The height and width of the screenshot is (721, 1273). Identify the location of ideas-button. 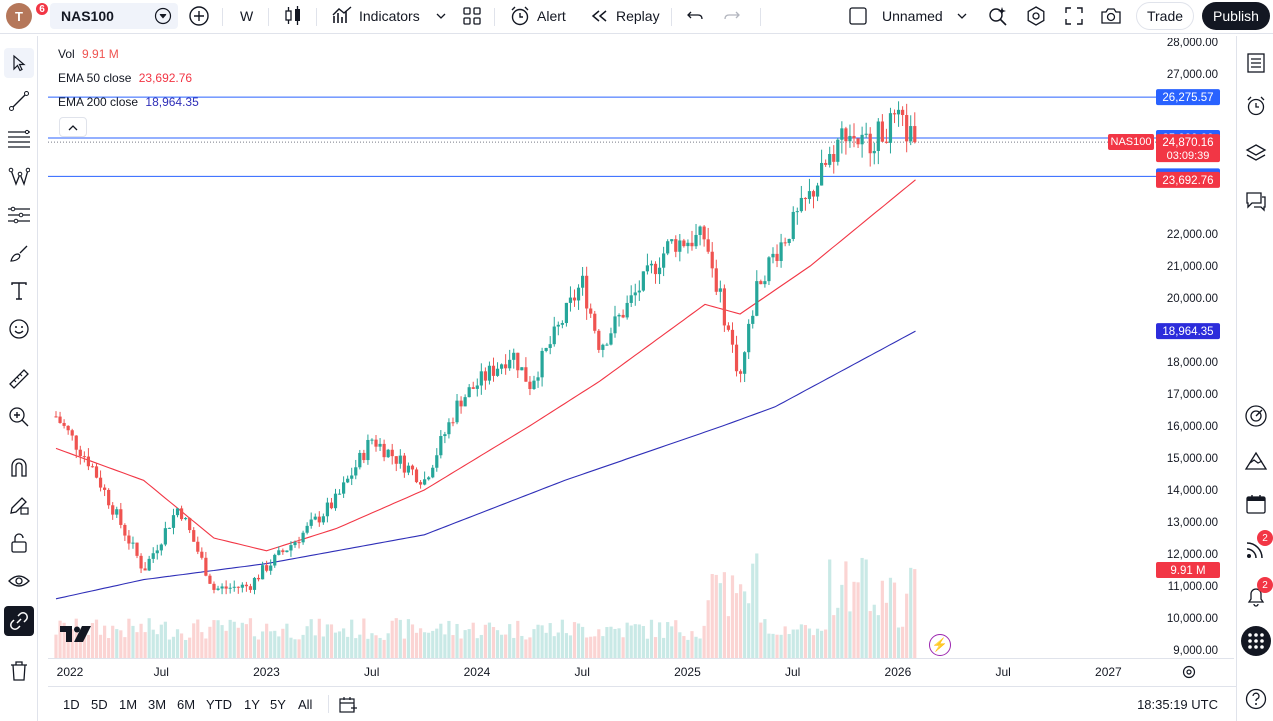
(1256, 461).